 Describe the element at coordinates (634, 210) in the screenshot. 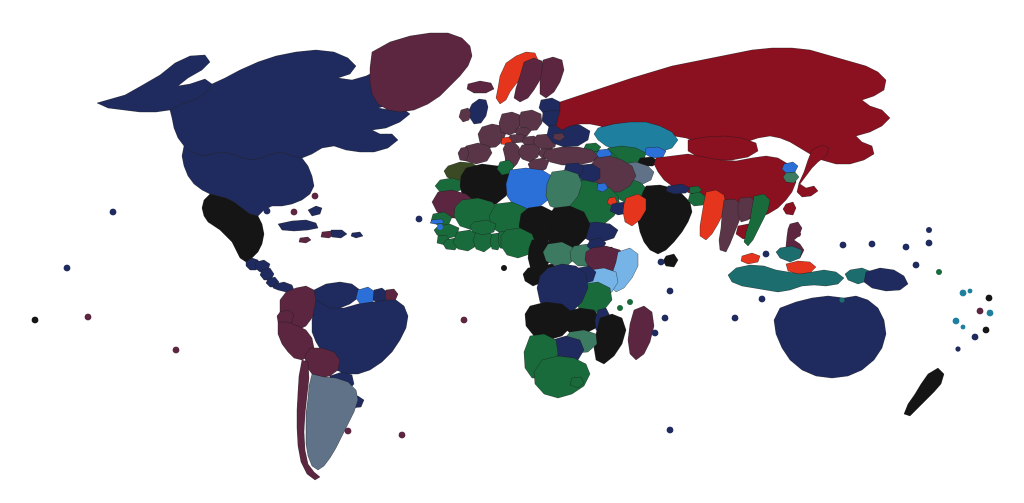

I see `country-oman` at that location.